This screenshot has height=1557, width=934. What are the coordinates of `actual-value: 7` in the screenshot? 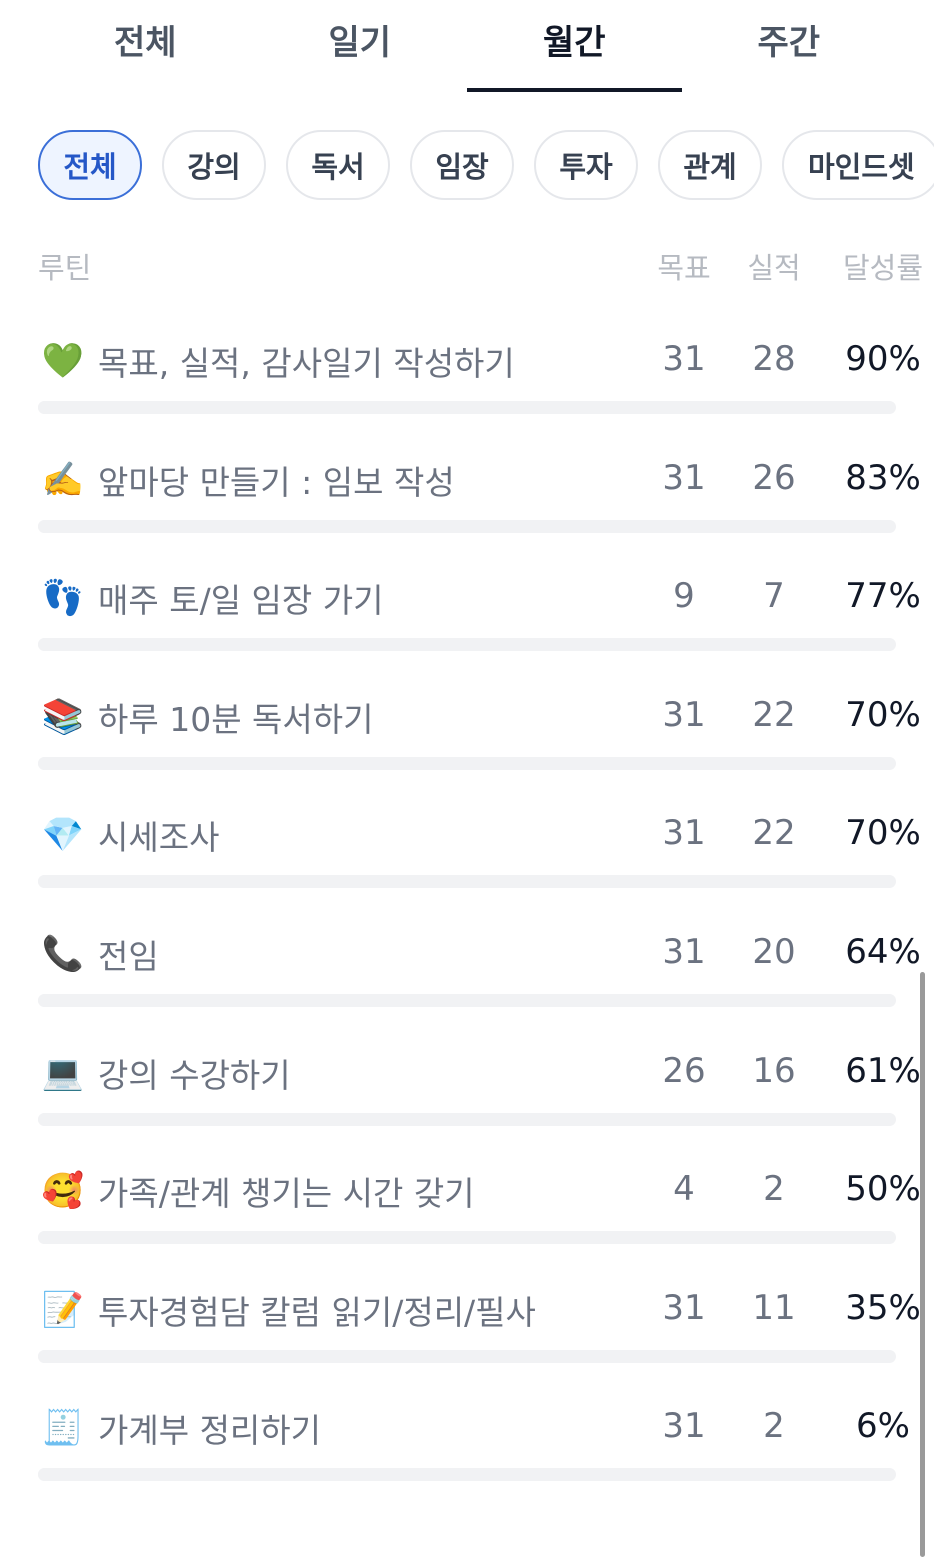 It's located at (774, 596).